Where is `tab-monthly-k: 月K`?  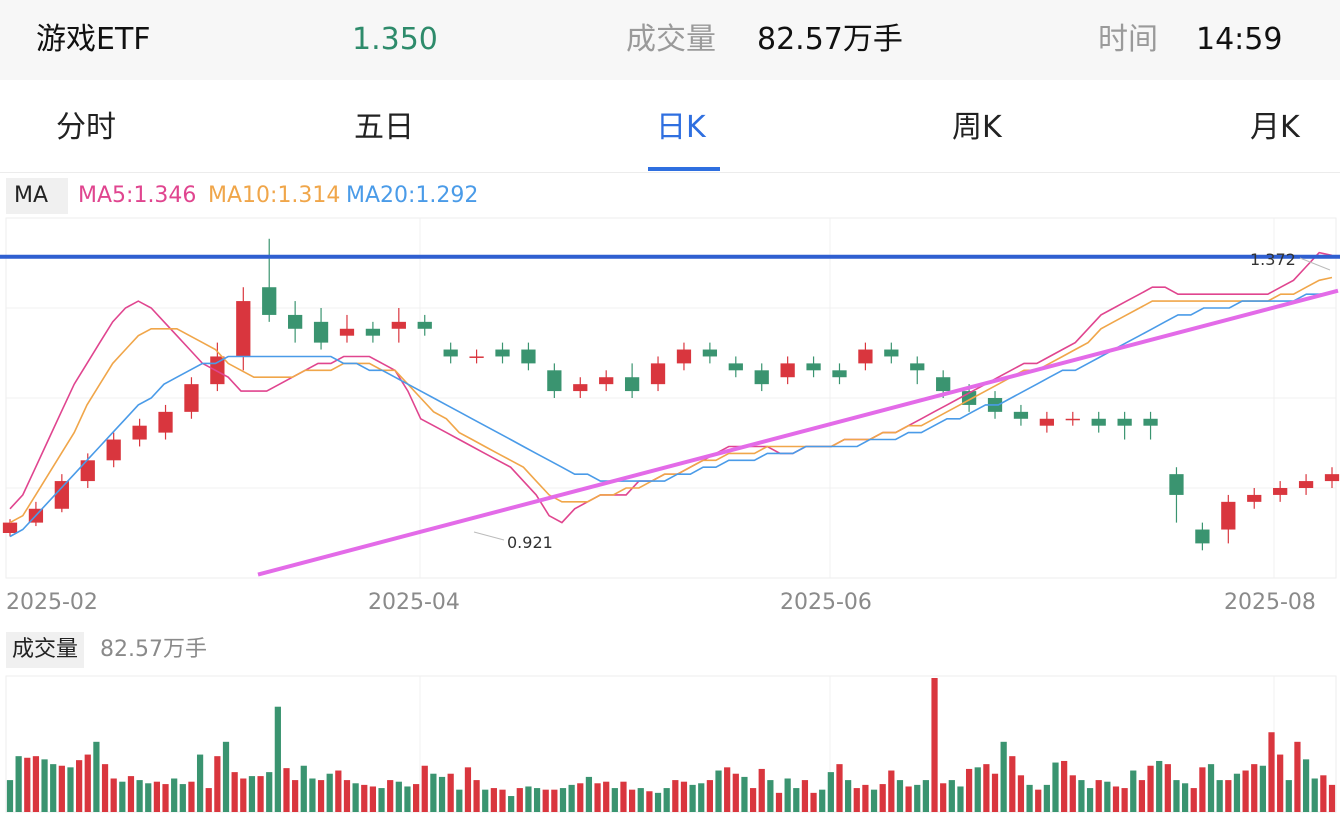 tab-monthly-k: 月K is located at coordinates (1275, 127).